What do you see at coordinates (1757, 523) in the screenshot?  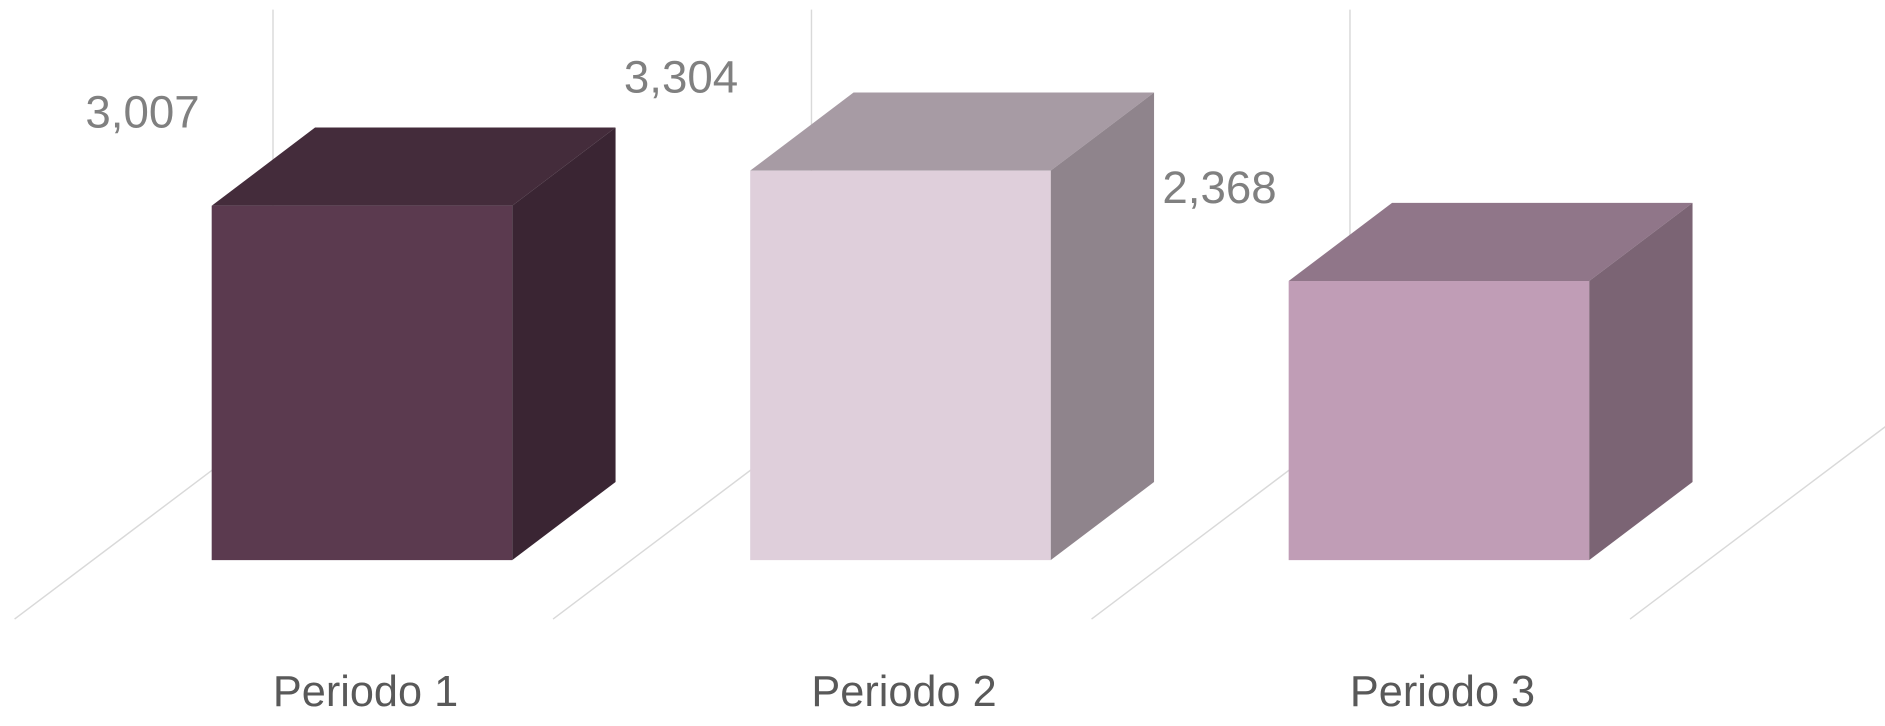 I see `floor-gridline` at bounding box center [1757, 523].